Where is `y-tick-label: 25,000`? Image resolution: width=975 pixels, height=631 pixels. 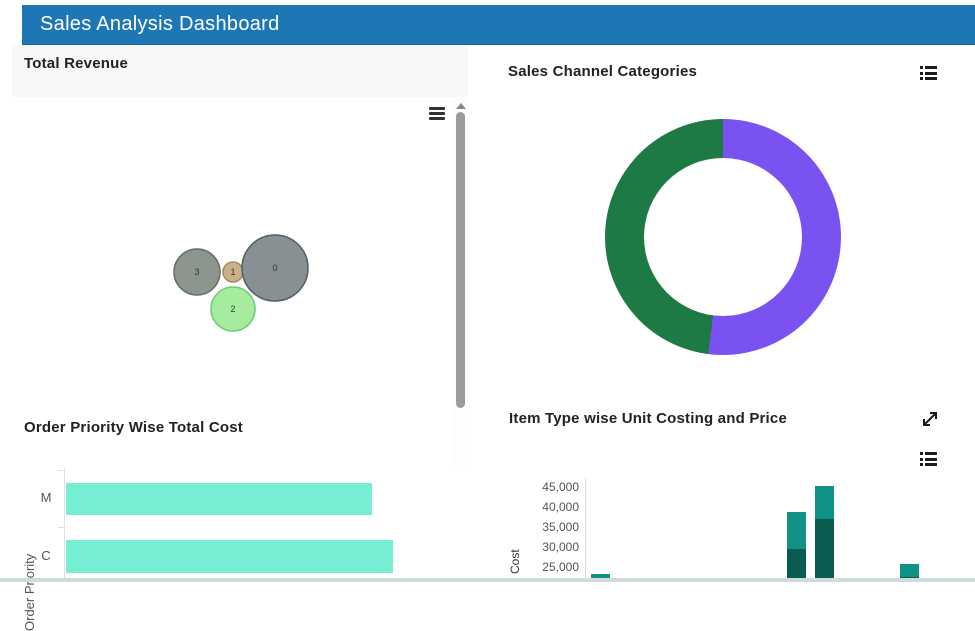 y-tick-label: 25,000 is located at coordinates (560, 567).